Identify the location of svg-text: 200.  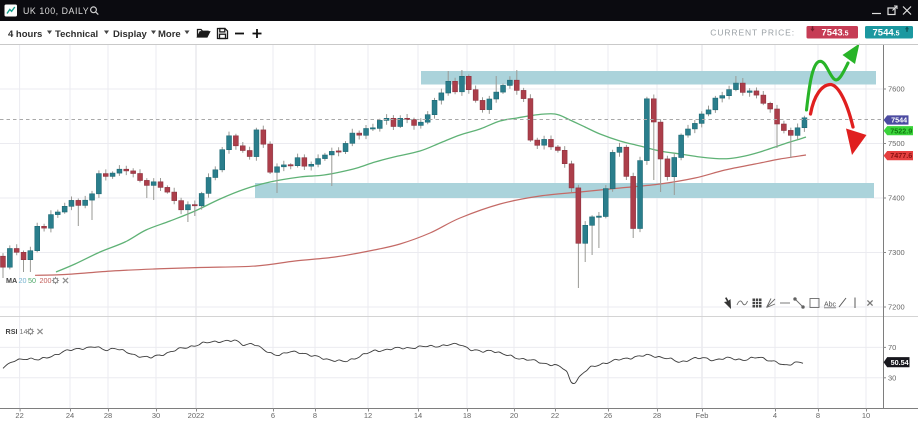
(46, 280).